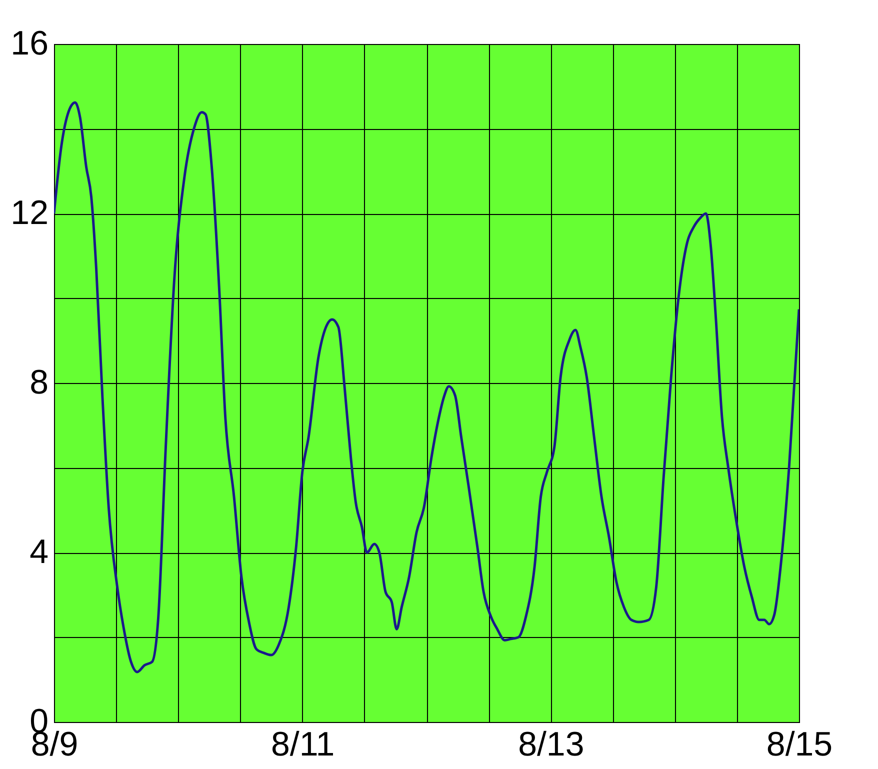 Image resolution: width=878 pixels, height=769 pixels. What do you see at coordinates (551, 745) in the screenshot?
I see `x-tick-label: 8/13` at bounding box center [551, 745].